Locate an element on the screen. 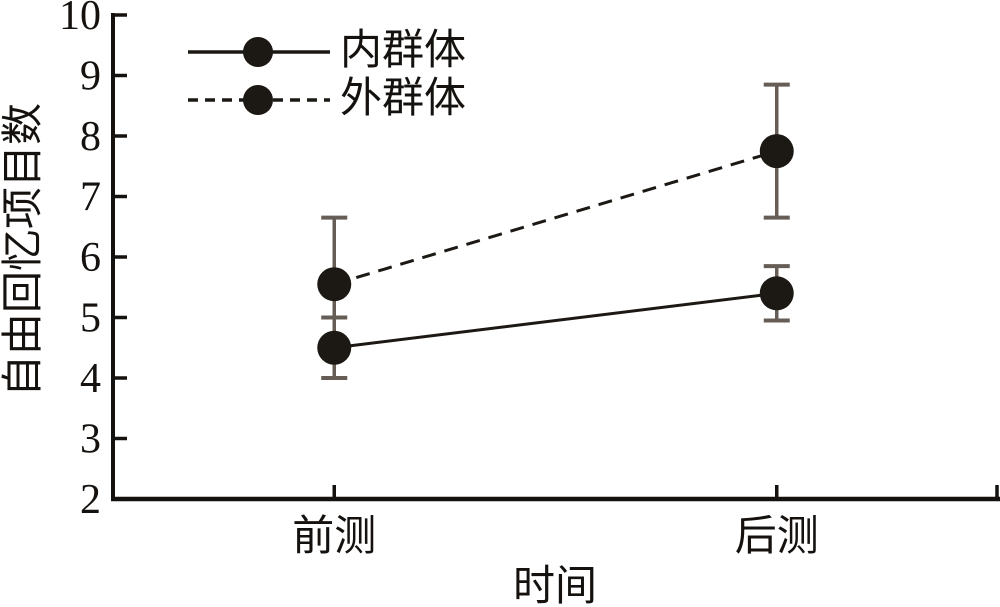  y-tick-label: 7 is located at coordinates (90, 198).